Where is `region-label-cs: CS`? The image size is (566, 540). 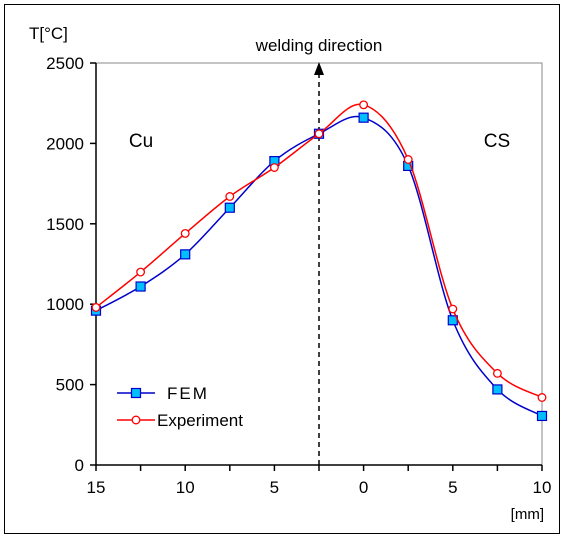
region-label-cs: CS is located at coordinates (497, 141).